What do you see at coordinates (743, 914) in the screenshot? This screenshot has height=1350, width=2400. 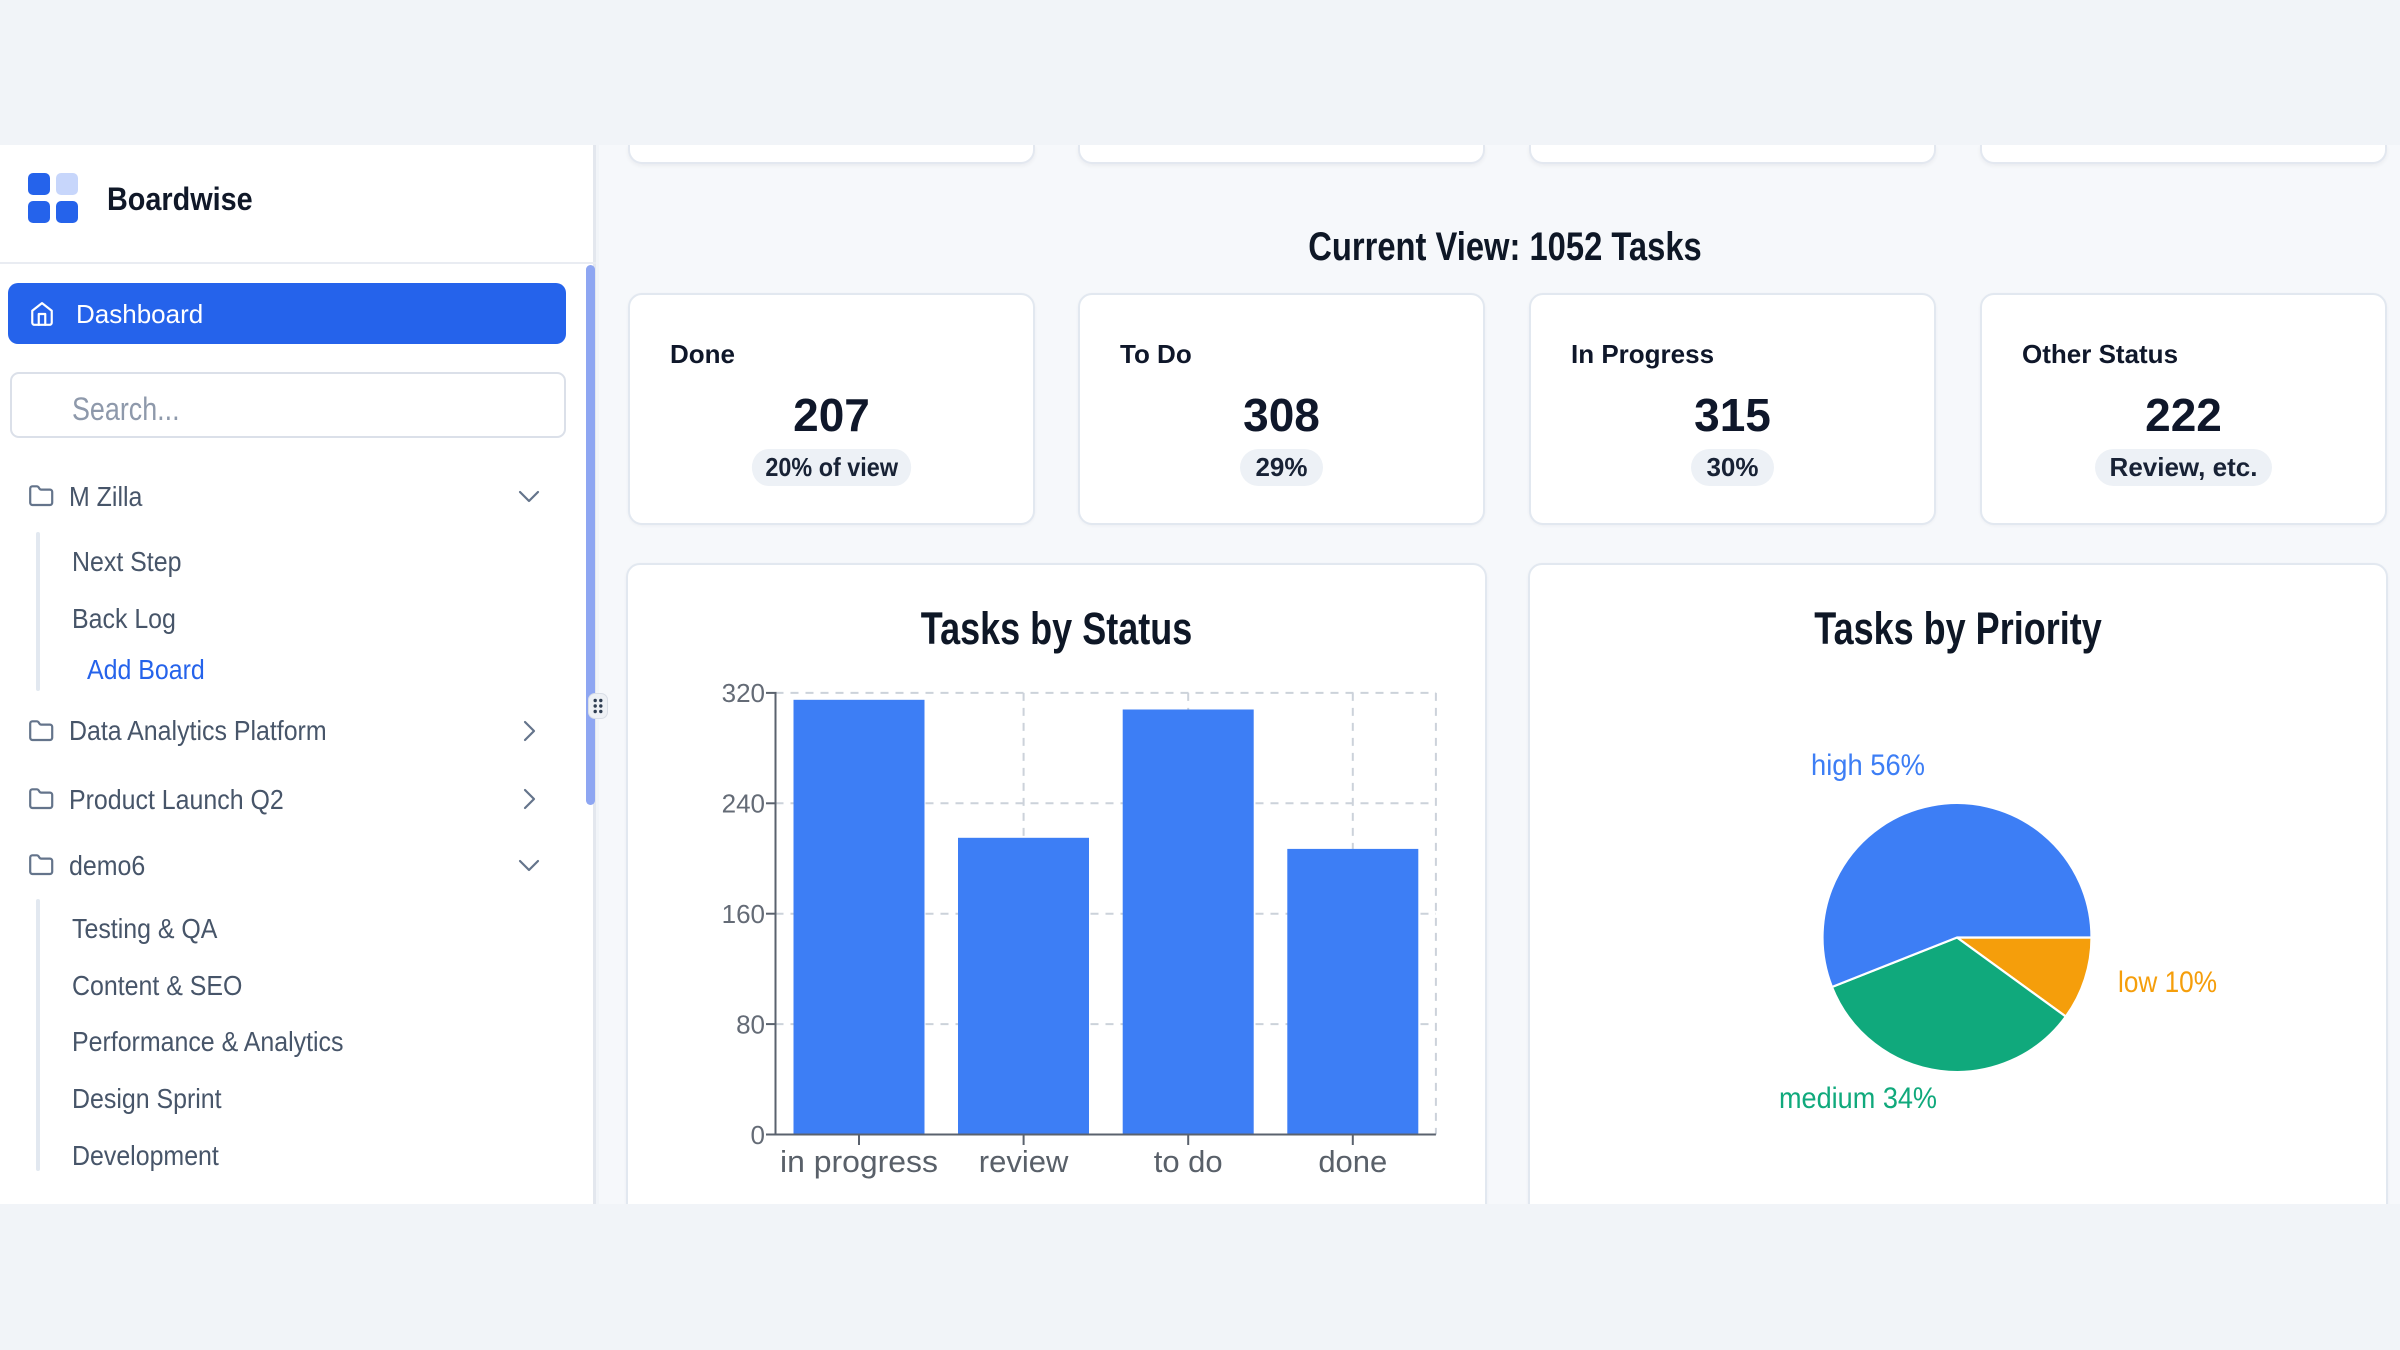 I see `svg-text: 160` at bounding box center [743, 914].